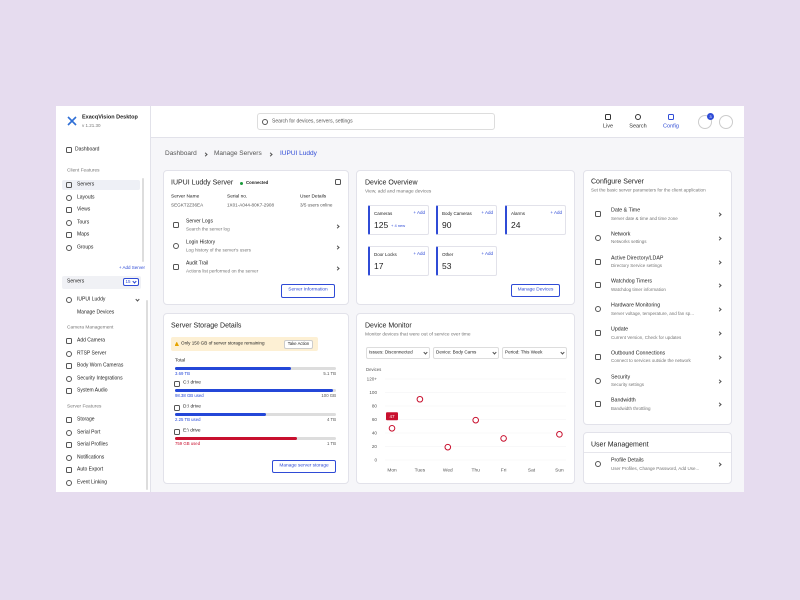 The height and width of the screenshot is (600, 800). I want to click on scrollbar, so click(147, 395).